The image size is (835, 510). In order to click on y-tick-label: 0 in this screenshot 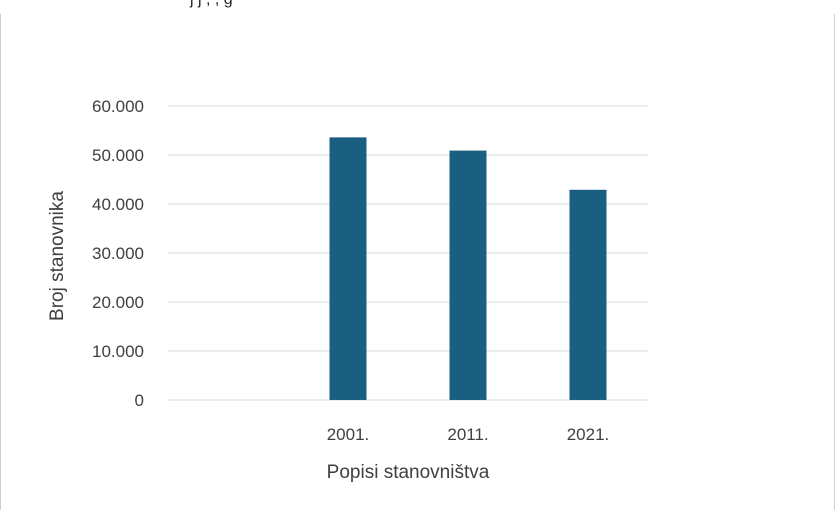, I will do `click(139, 400)`.